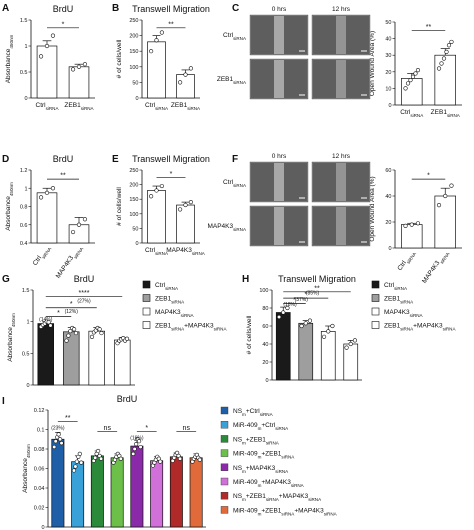 The image size is (474, 530). What do you see at coordinates (26, 468) in the screenshot?
I see `y-axis-label: Absorbance450nm` at bounding box center [26, 468].